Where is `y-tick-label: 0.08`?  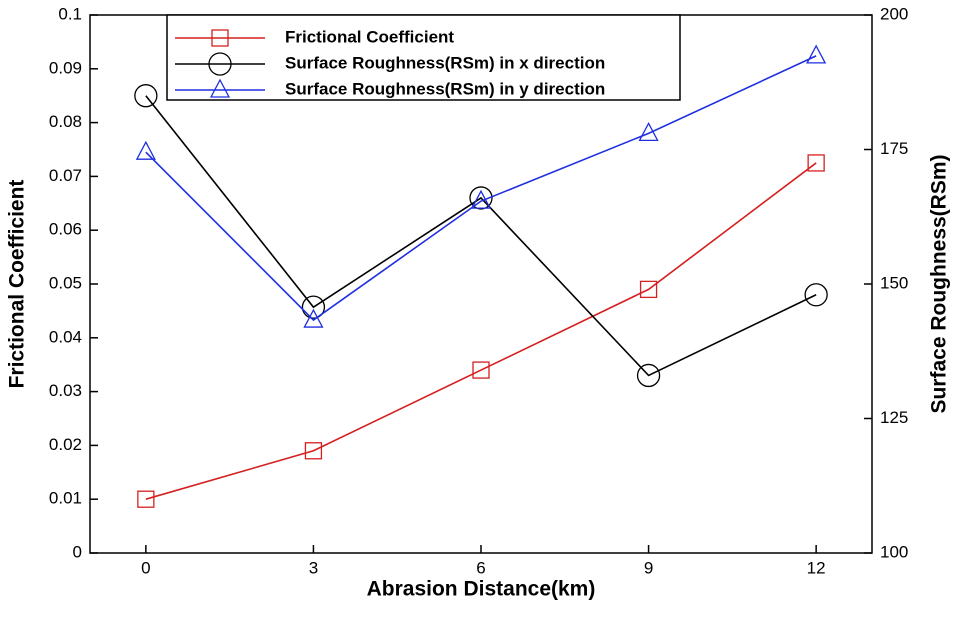 y-tick-label: 0.08 is located at coordinates (65, 121).